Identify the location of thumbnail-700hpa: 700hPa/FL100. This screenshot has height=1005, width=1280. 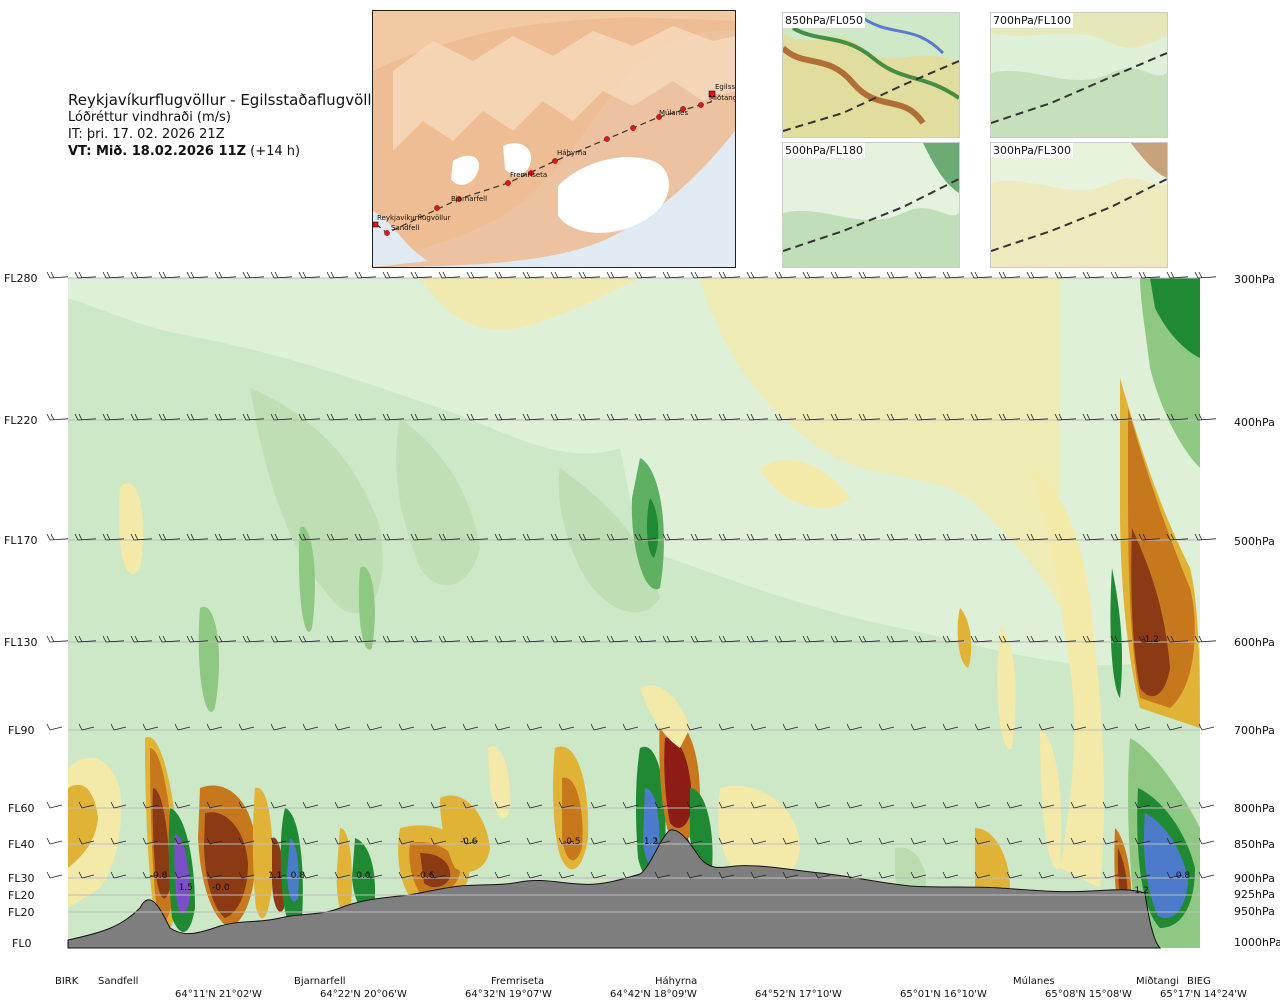
(1079, 75).